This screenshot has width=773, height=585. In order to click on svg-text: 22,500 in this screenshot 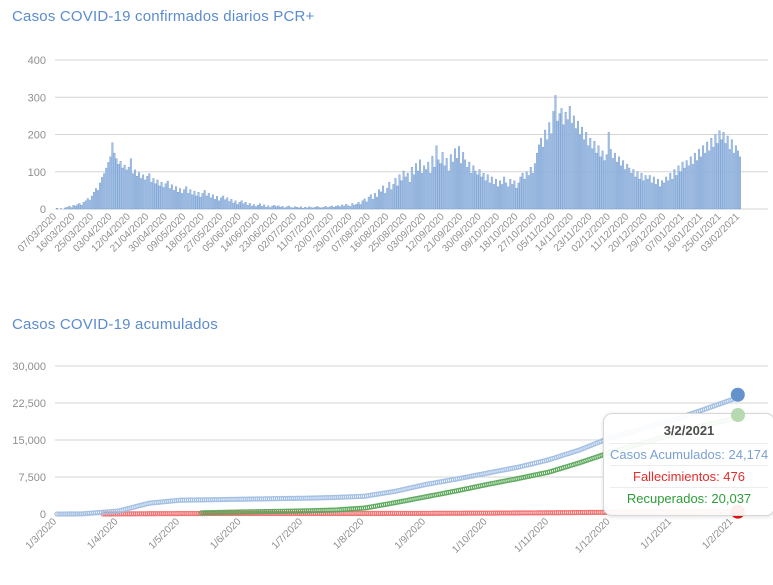, I will do `click(29, 404)`.